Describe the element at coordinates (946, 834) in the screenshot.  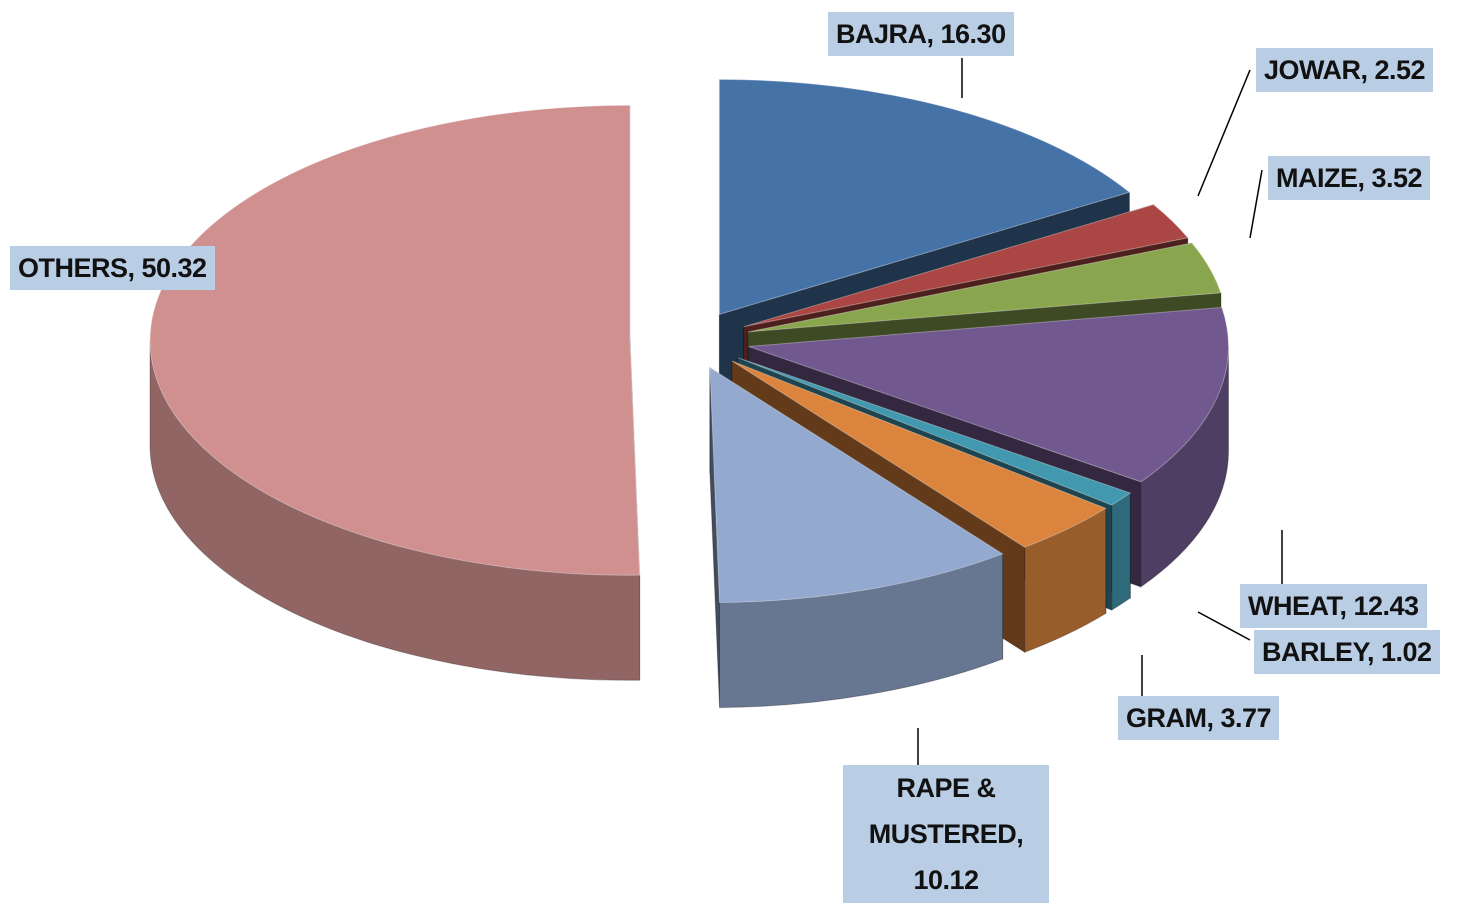
I see `data-label: RAPE & MUSTERED, 10.12` at that location.